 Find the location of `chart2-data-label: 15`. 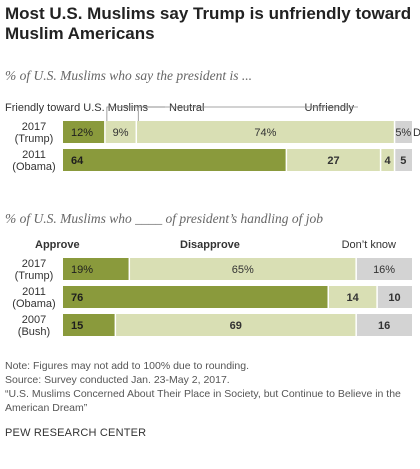

chart2-data-label: 15 is located at coordinates (77, 326).